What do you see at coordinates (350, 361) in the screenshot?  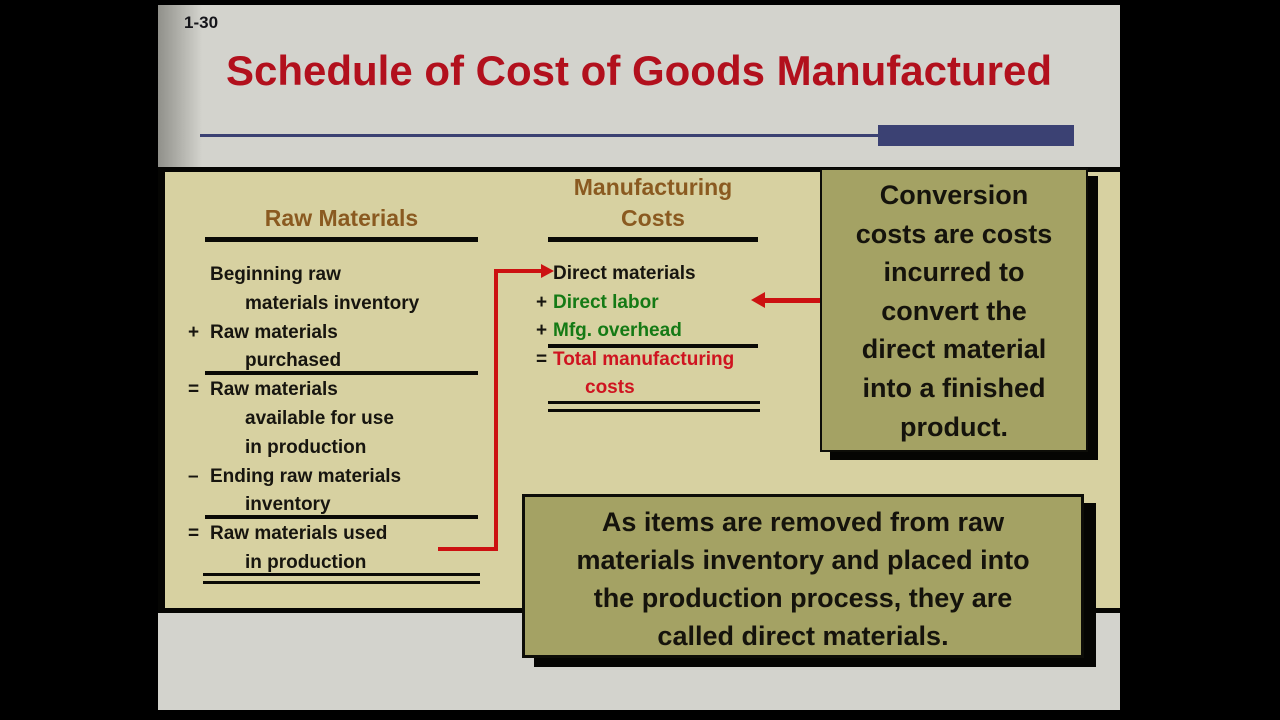 I see `schedule-row: purchased` at bounding box center [350, 361].